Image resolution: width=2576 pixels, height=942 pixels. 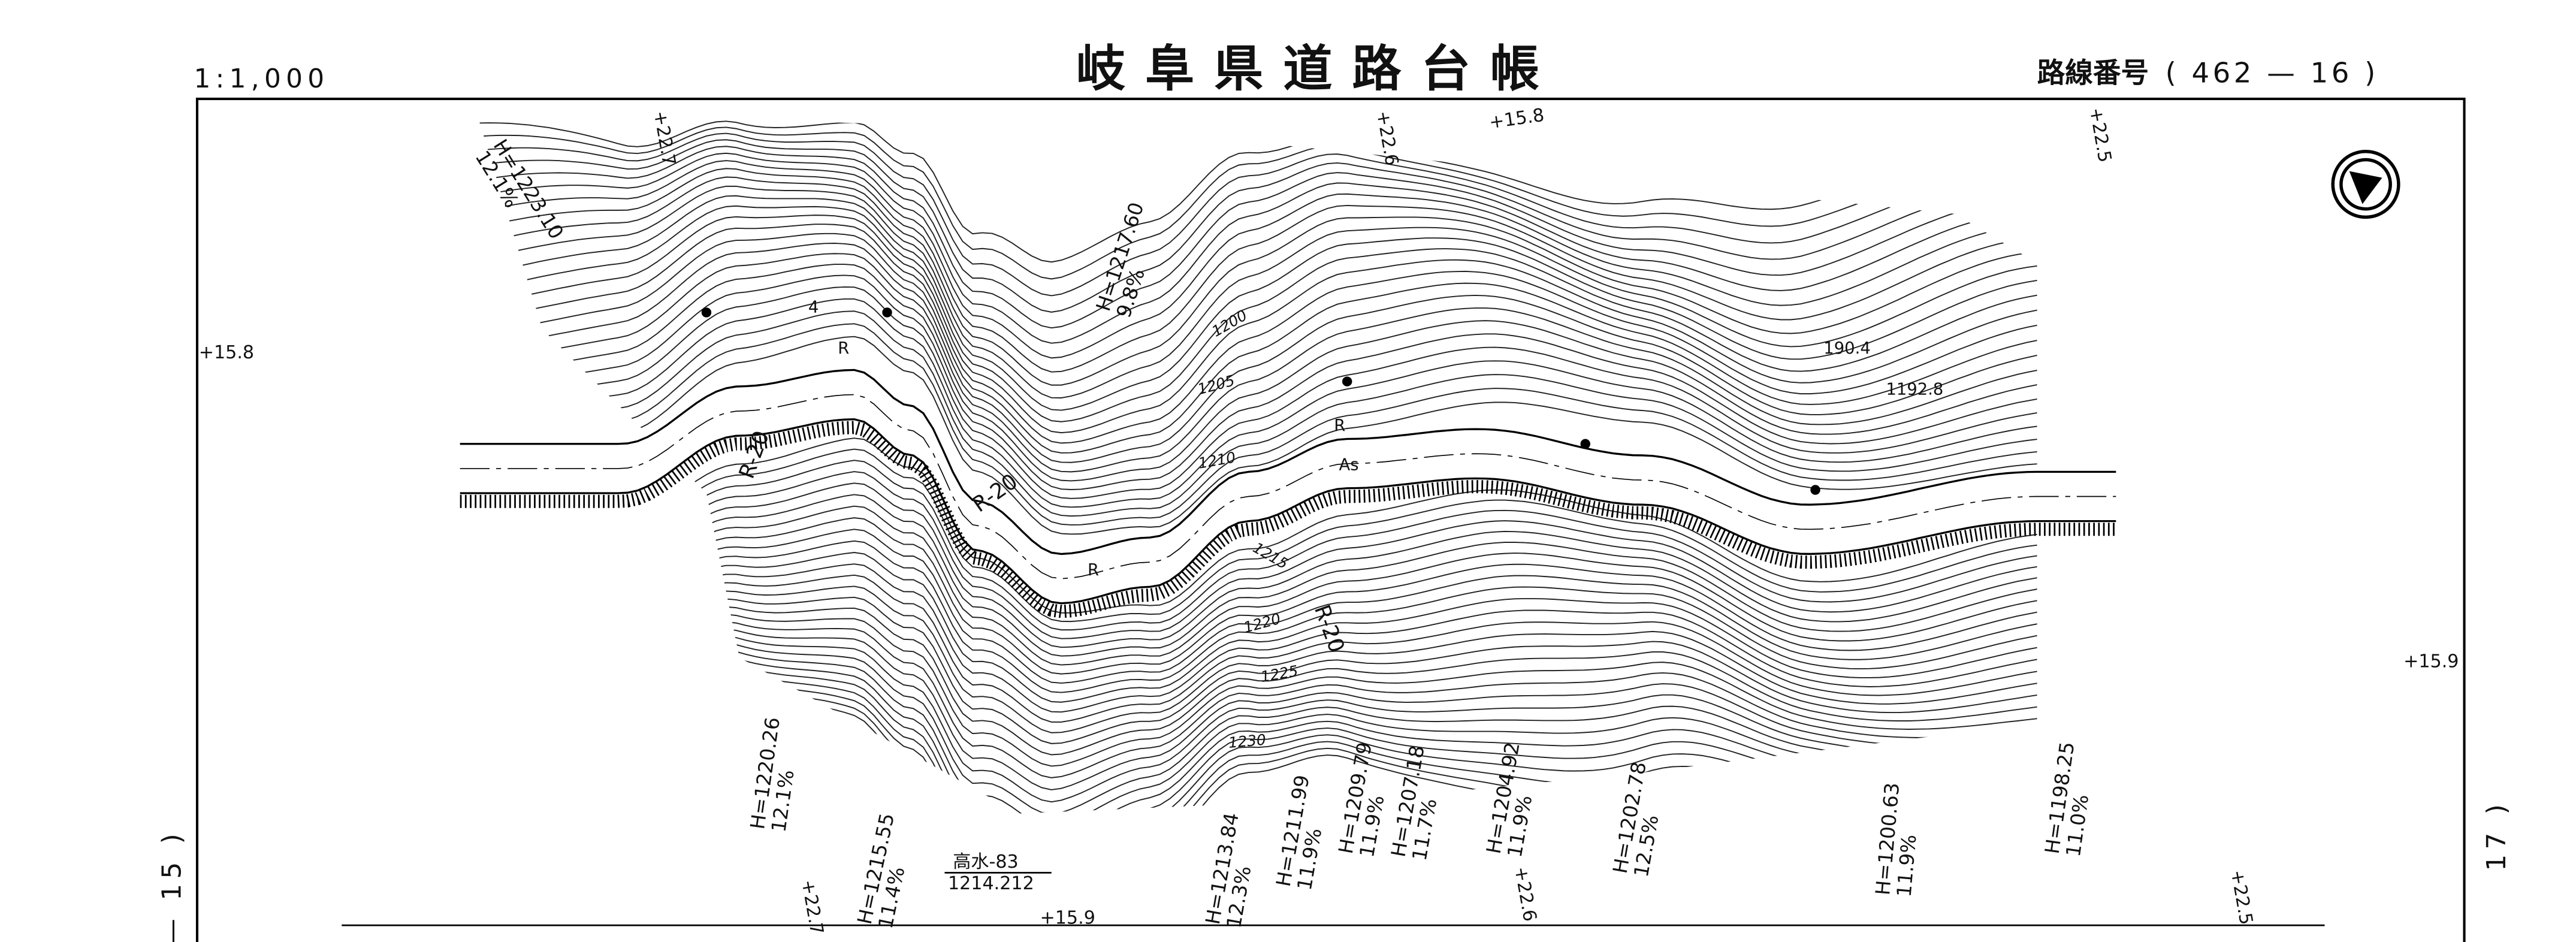 I want to click on gutter, so click(x=1288, y=520).